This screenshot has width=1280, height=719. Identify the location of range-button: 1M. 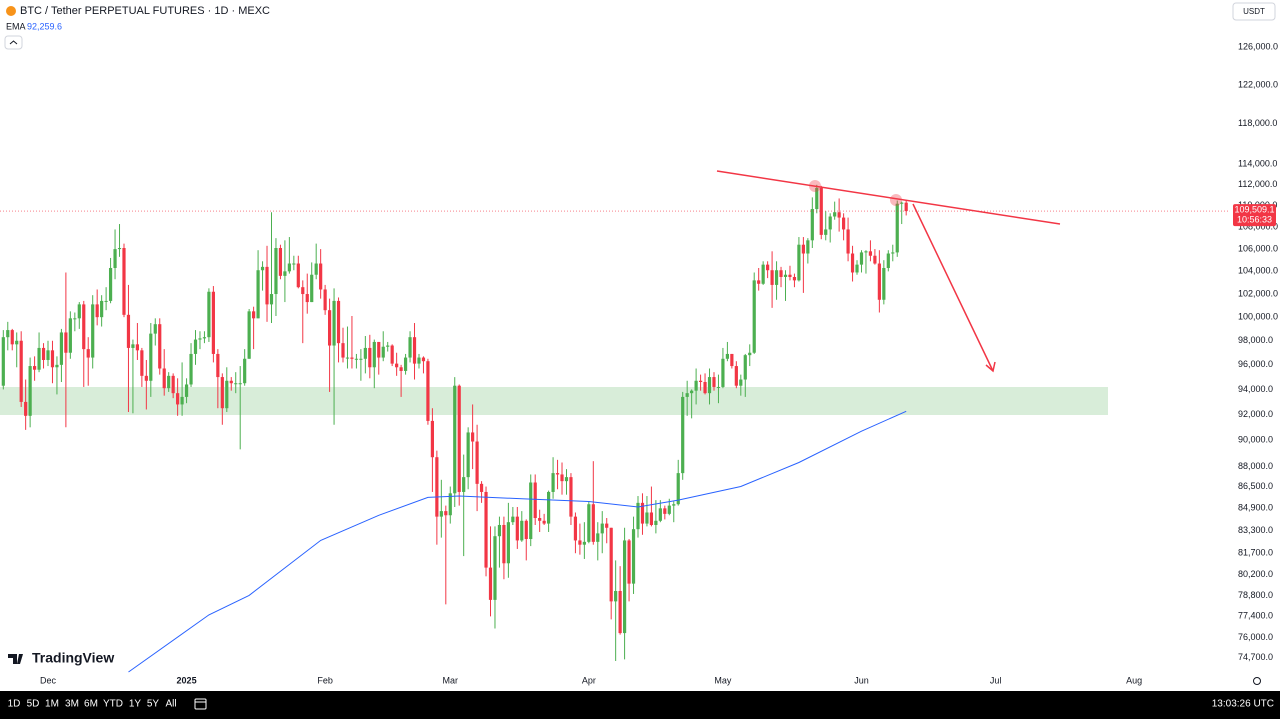
(52, 704).